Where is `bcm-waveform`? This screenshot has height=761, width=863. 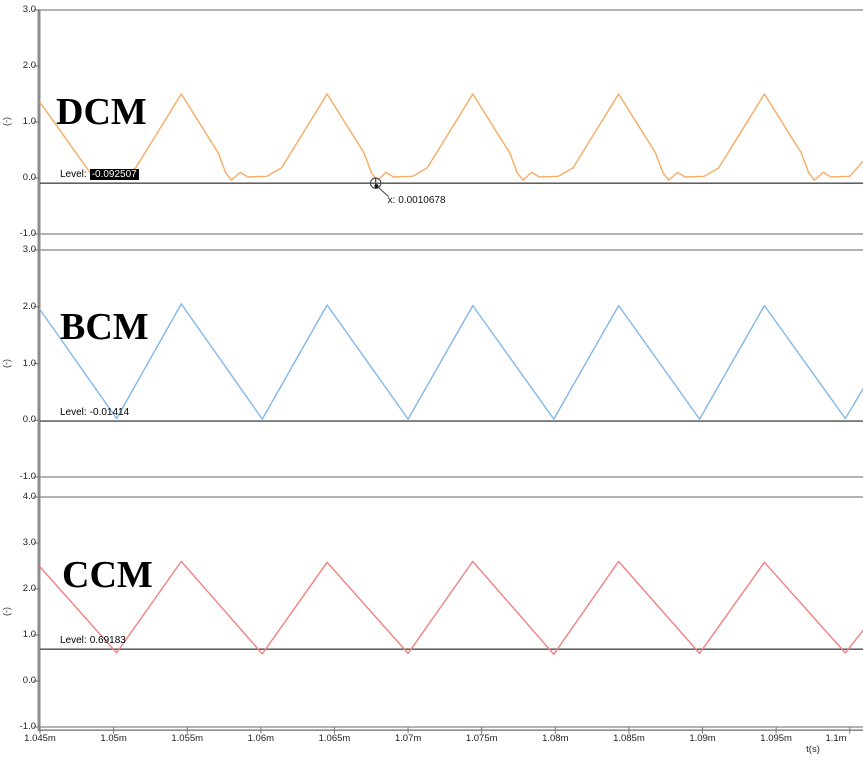 bcm-waveform is located at coordinates (451, 361).